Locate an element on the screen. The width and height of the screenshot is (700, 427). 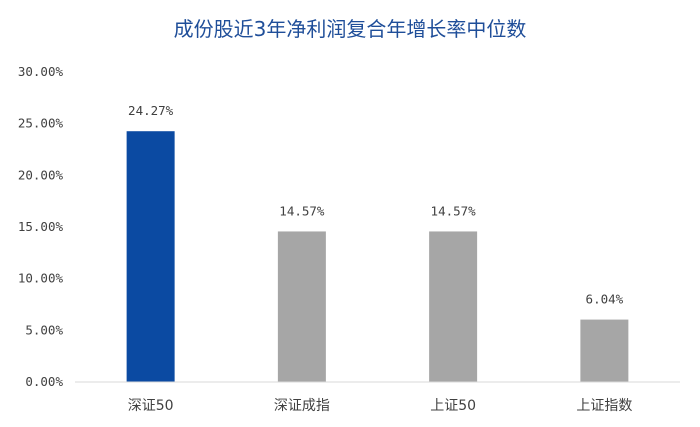
data-label: 6.04% is located at coordinates (605, 299).